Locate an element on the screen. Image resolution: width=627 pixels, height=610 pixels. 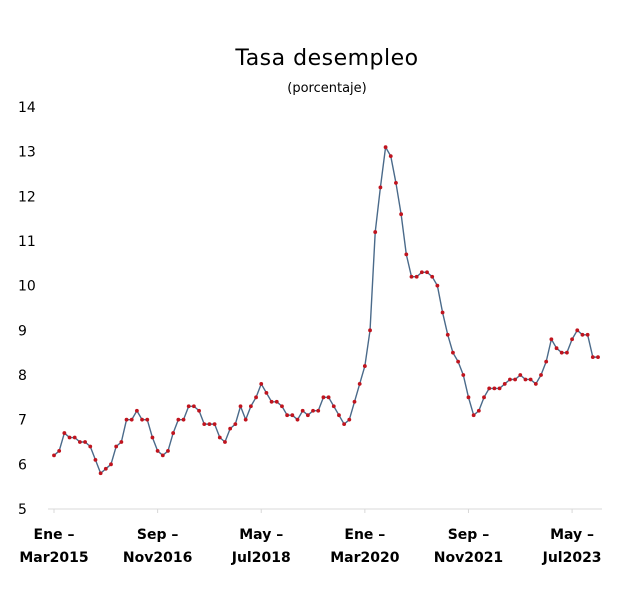
chart-title: Tasa desempleo is located at coordinates (327, 58).